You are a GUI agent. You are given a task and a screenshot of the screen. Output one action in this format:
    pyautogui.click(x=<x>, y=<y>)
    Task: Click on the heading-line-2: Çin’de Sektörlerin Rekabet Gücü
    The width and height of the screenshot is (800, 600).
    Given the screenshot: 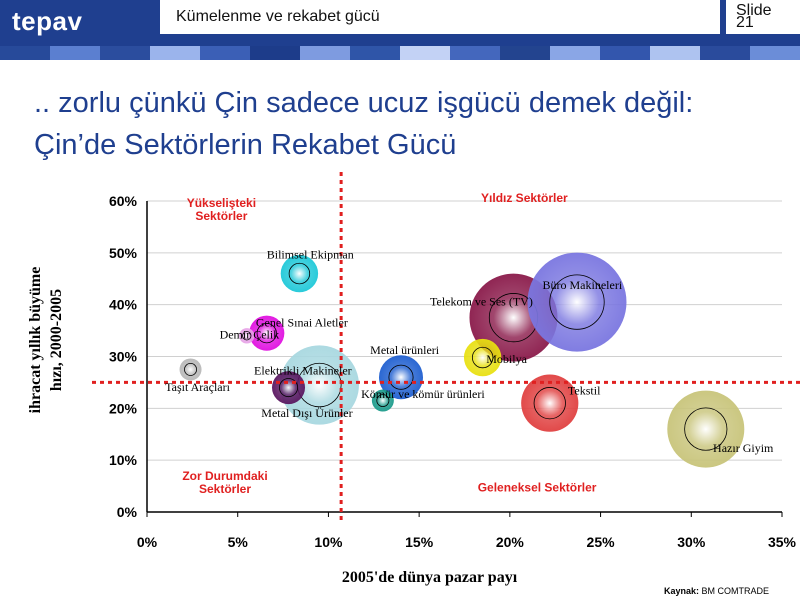 What is the action you would take?
    pyautogui.click(x=245, y=145)
    